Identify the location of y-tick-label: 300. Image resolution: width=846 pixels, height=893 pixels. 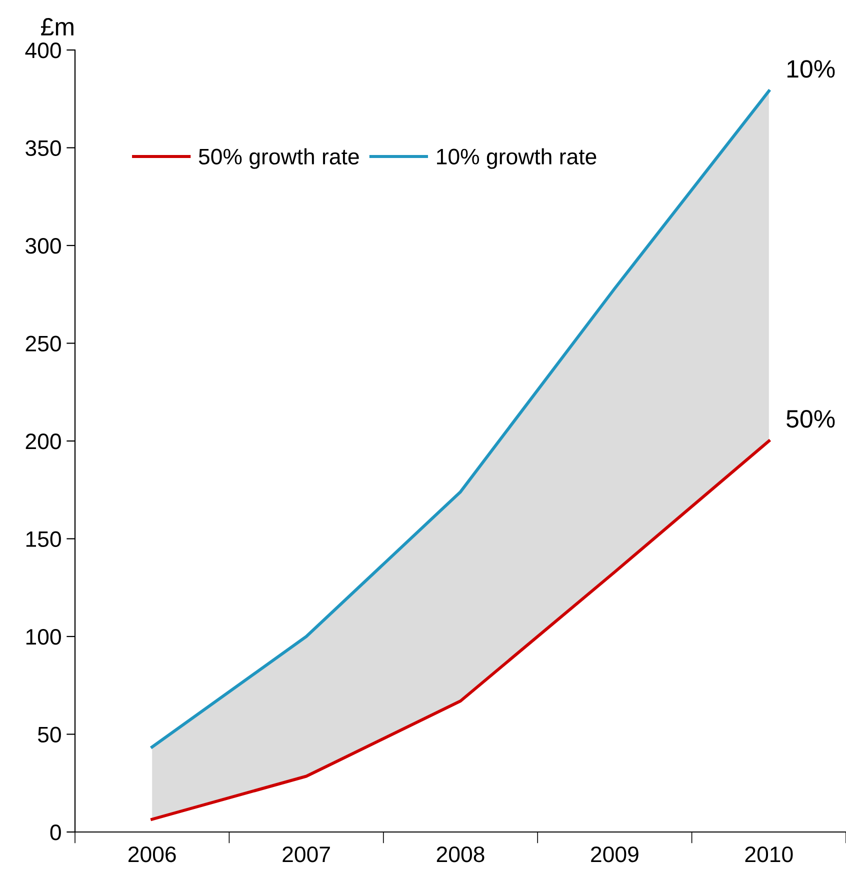
(43, 246).